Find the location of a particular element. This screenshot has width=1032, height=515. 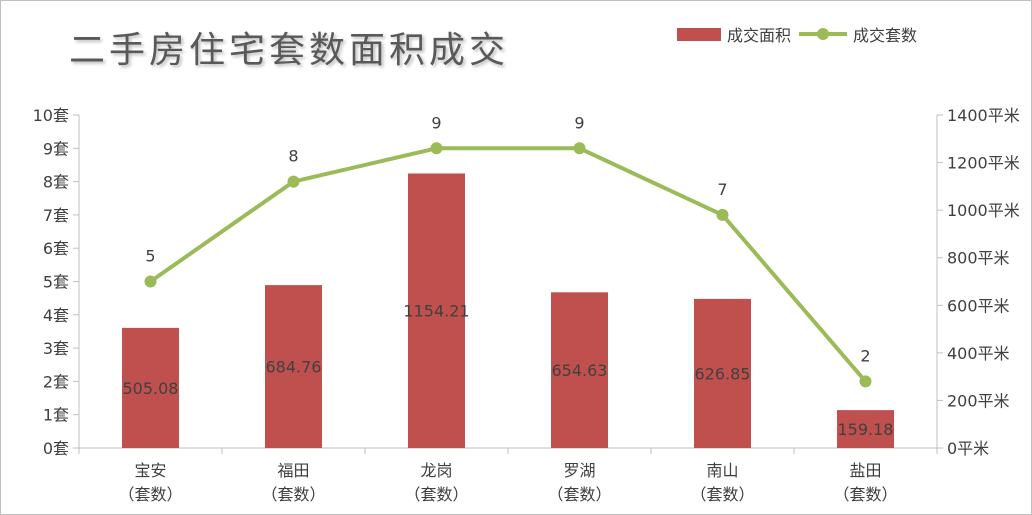

y-left-tick-label: 10套 is located at coordinates (51, 115).